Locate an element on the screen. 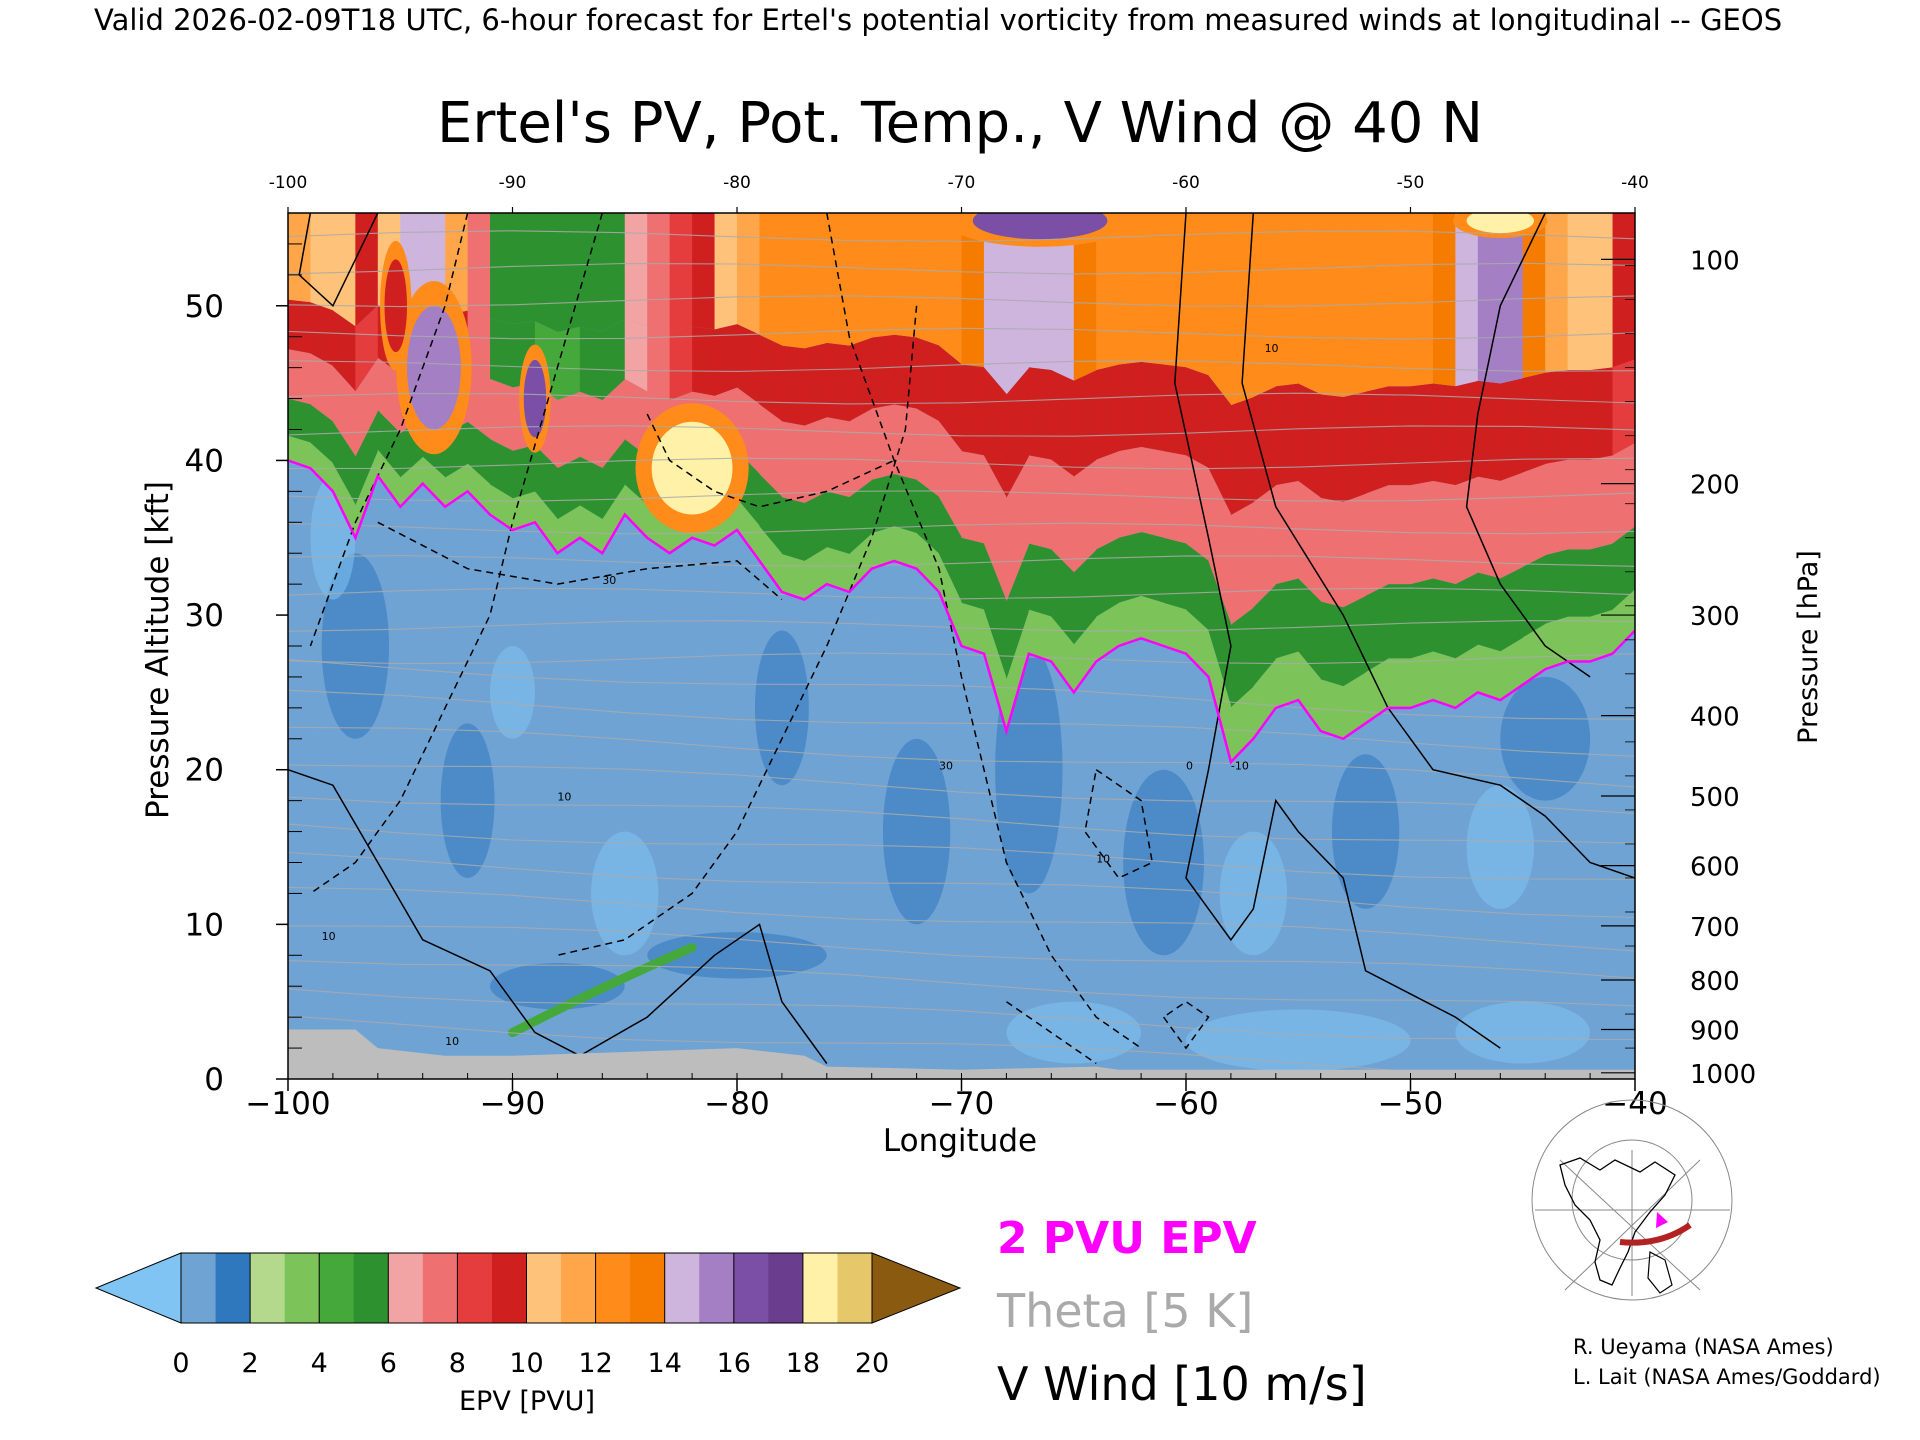 The width and height of the screenshot is (1920, 1440). y-right-tick-label: 200 is located at coordinates (1715, 486).